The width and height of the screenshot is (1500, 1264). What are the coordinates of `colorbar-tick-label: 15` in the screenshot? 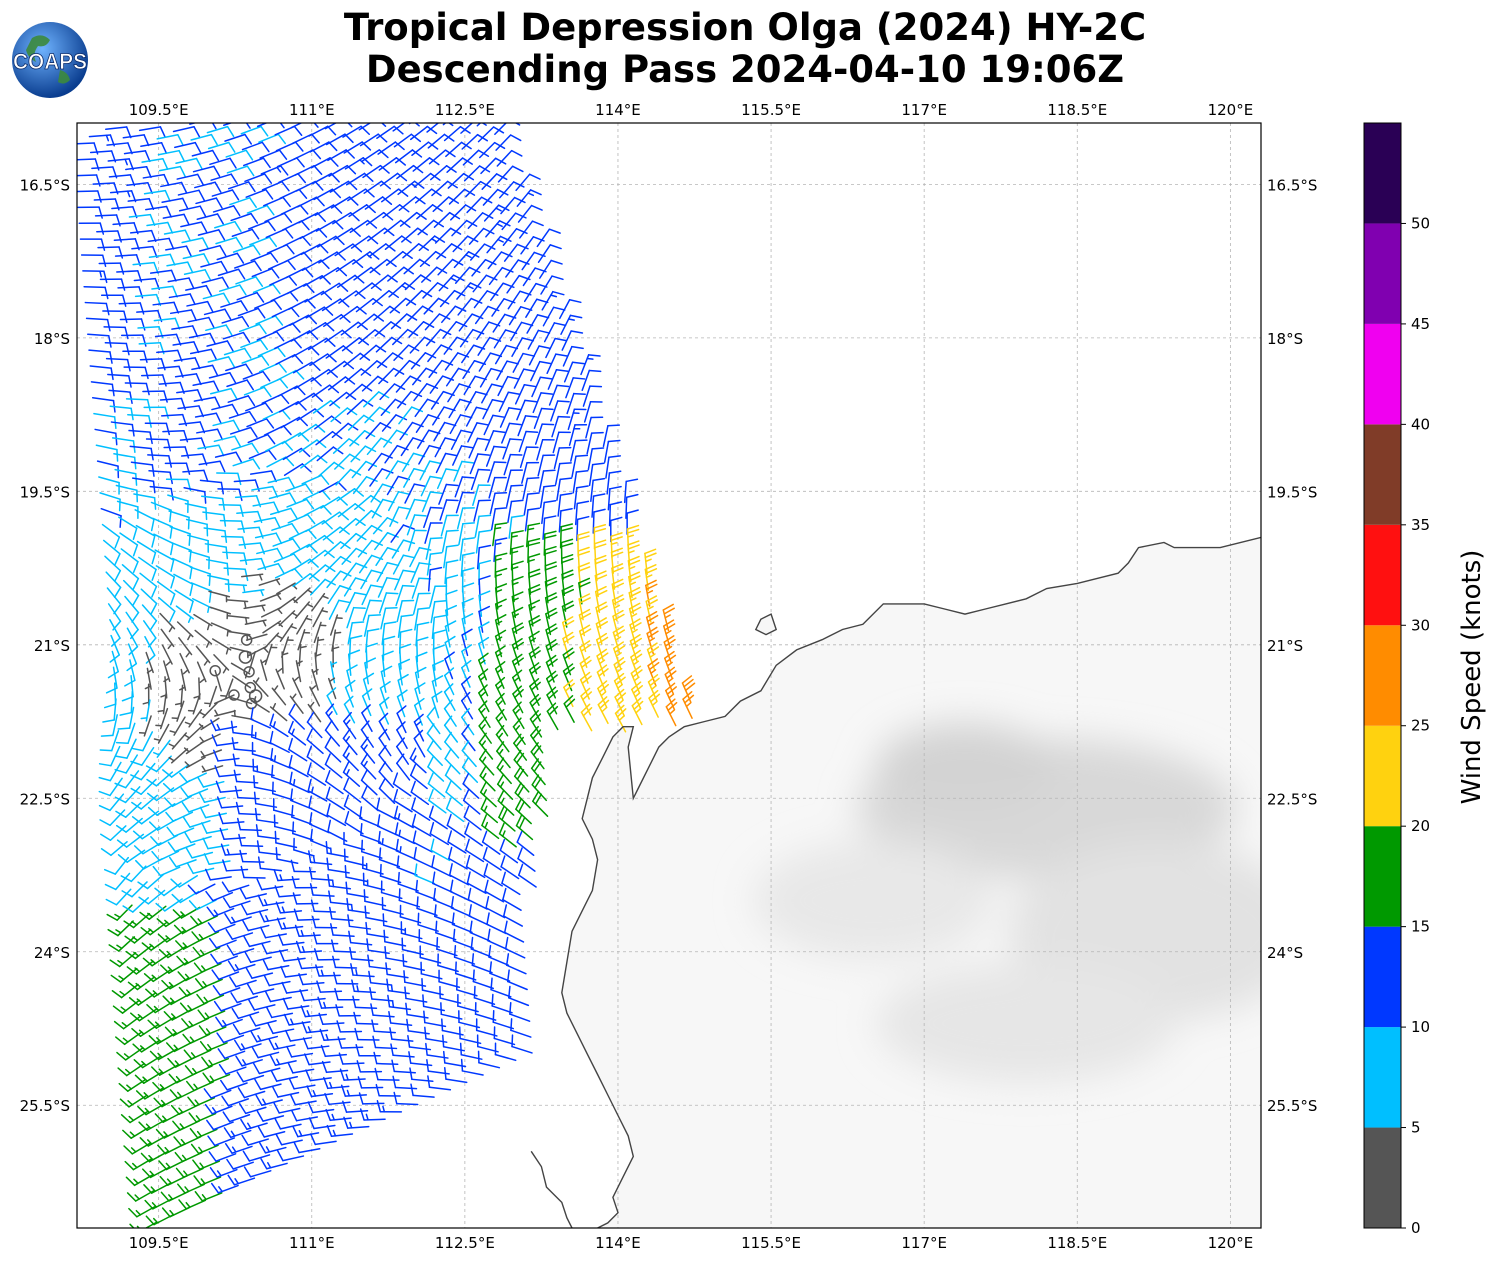 It's located at (1420, 927).